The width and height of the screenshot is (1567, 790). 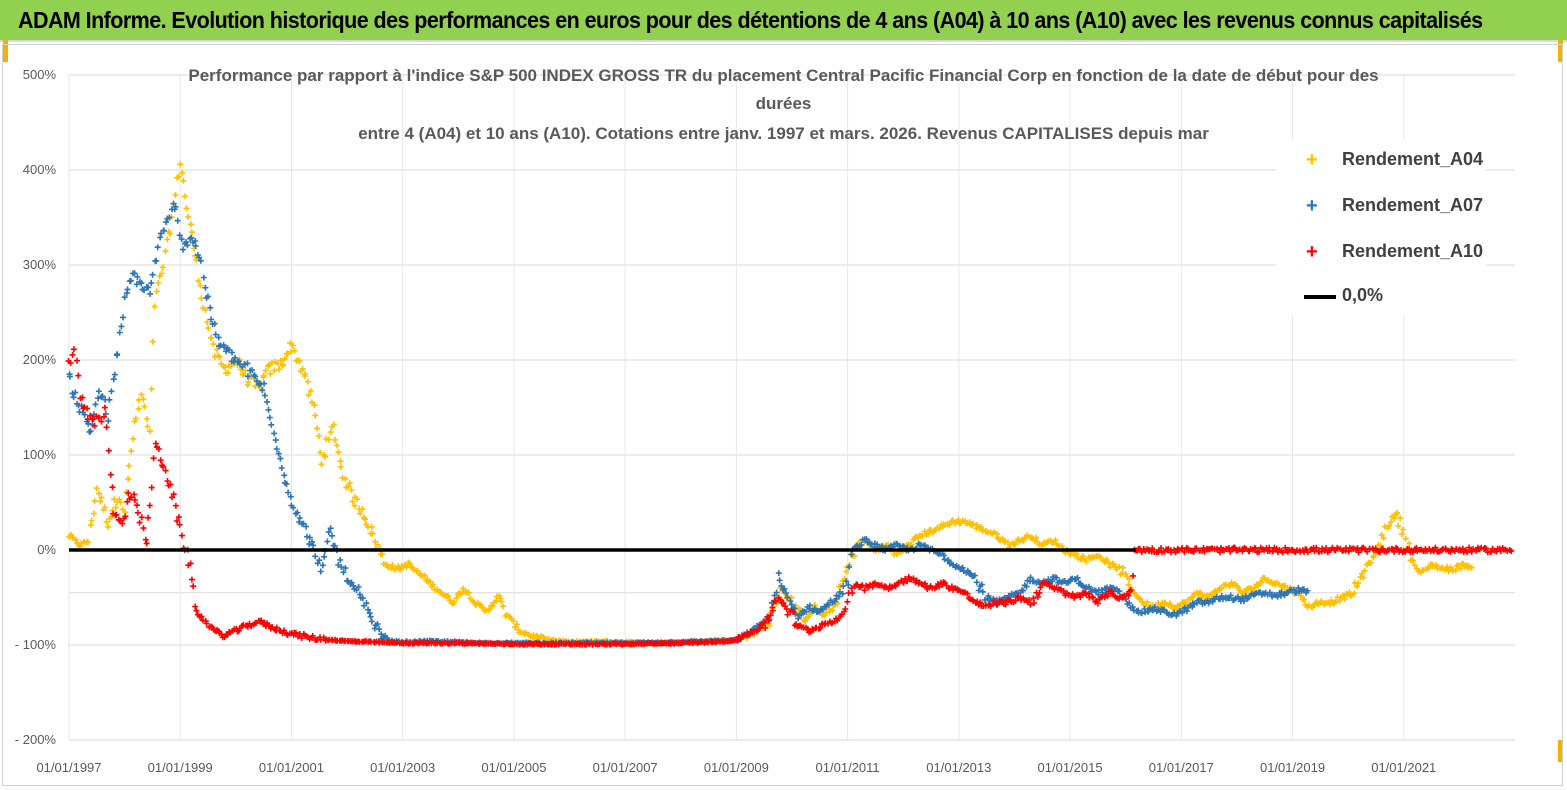 I want to click on x-tick-label: 01/01/2001, so click(x=291, y=767).